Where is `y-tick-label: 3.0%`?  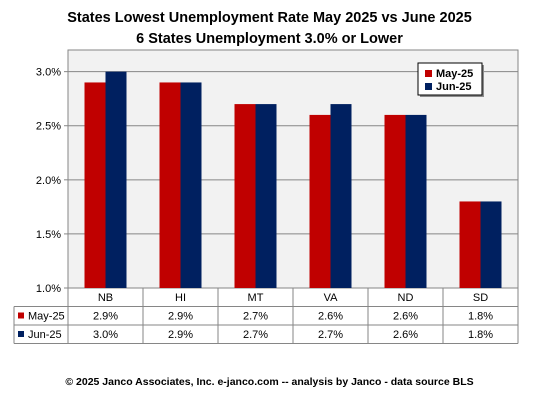
y-tick-label: 3.0% is located at coordinates (48, 73).